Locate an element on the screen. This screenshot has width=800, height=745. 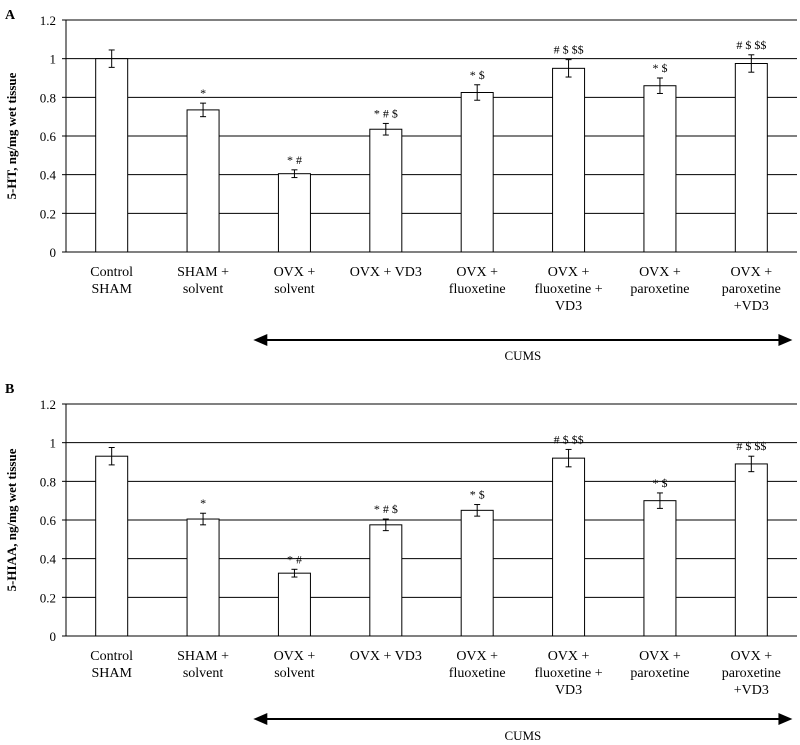
panel-label: B is located at coordinates (9, 389).